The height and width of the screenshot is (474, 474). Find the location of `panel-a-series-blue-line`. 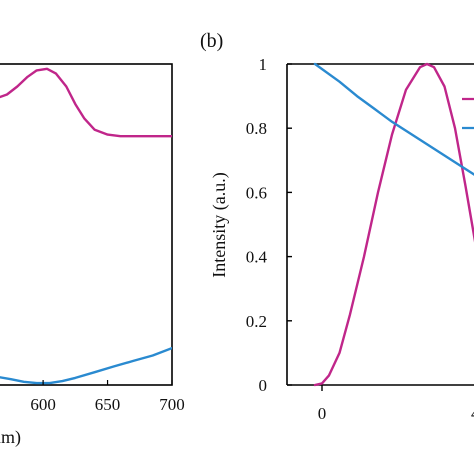

panel-a-series-blue-line is located at coordinates (86, 365).